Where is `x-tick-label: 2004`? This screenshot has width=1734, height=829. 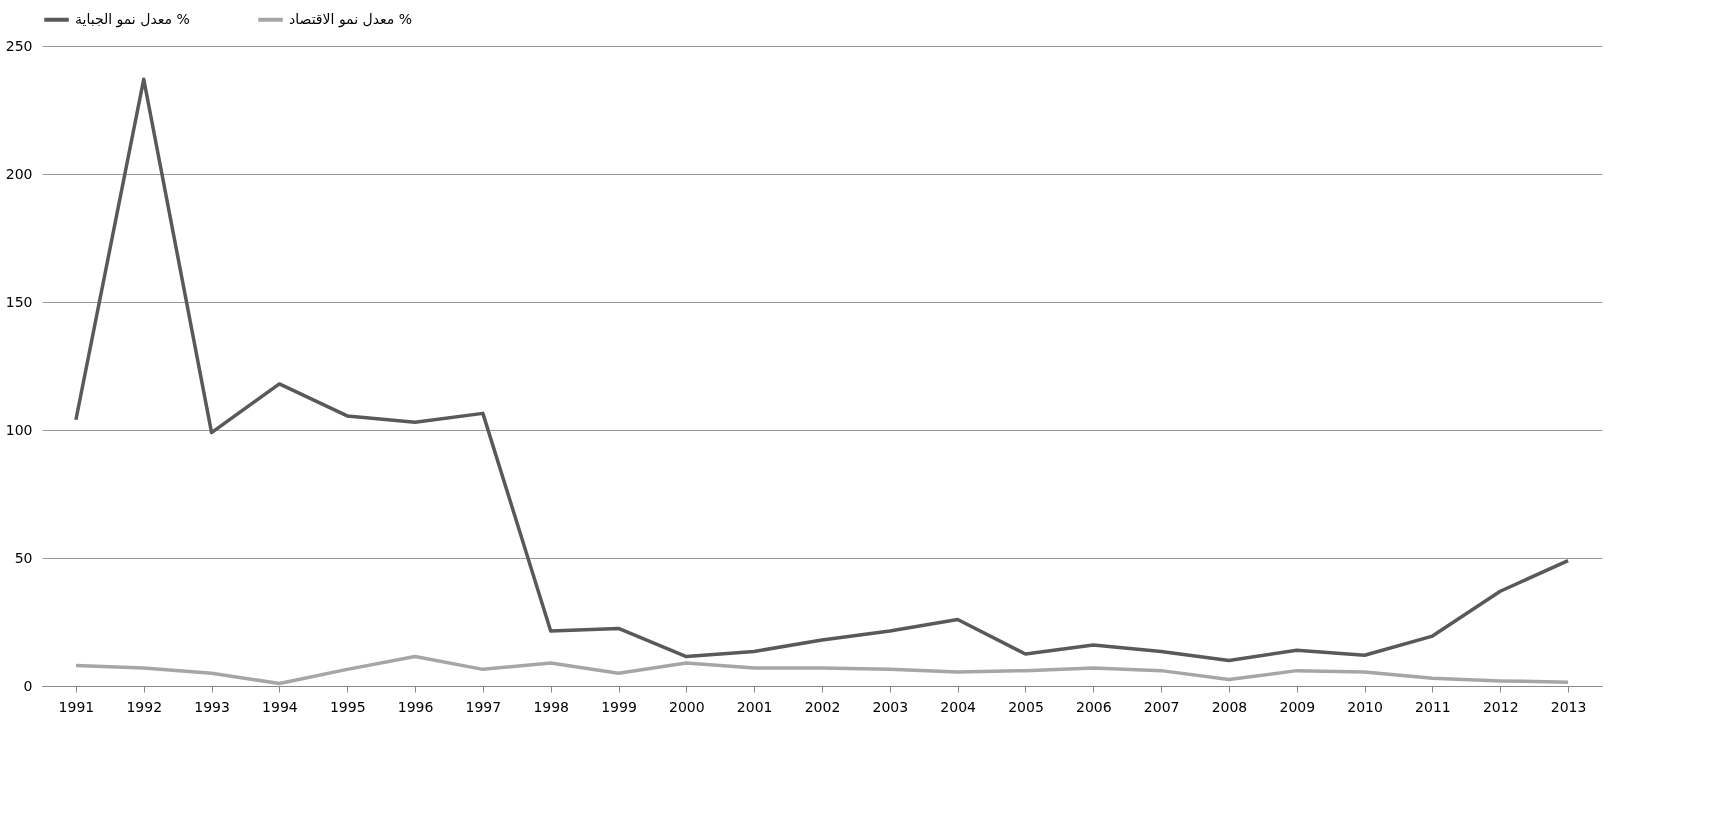 x-tick-label: 2004 is located at coordinates (958, 706).